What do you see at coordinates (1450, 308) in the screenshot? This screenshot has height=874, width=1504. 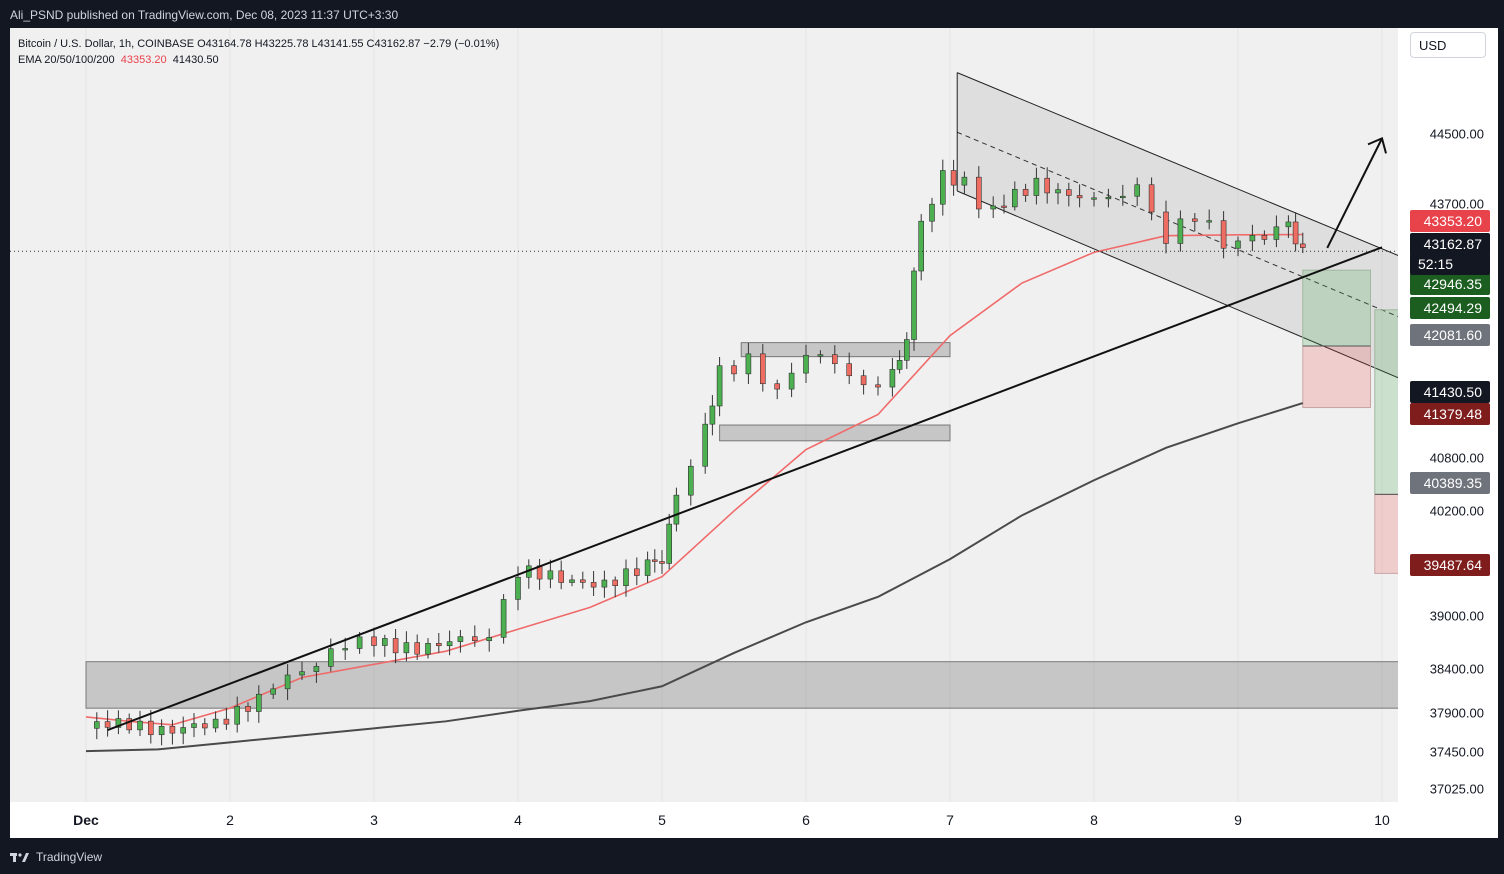 I see `price-label-tp2: 42494.29` at bounding box center [1450, 308].